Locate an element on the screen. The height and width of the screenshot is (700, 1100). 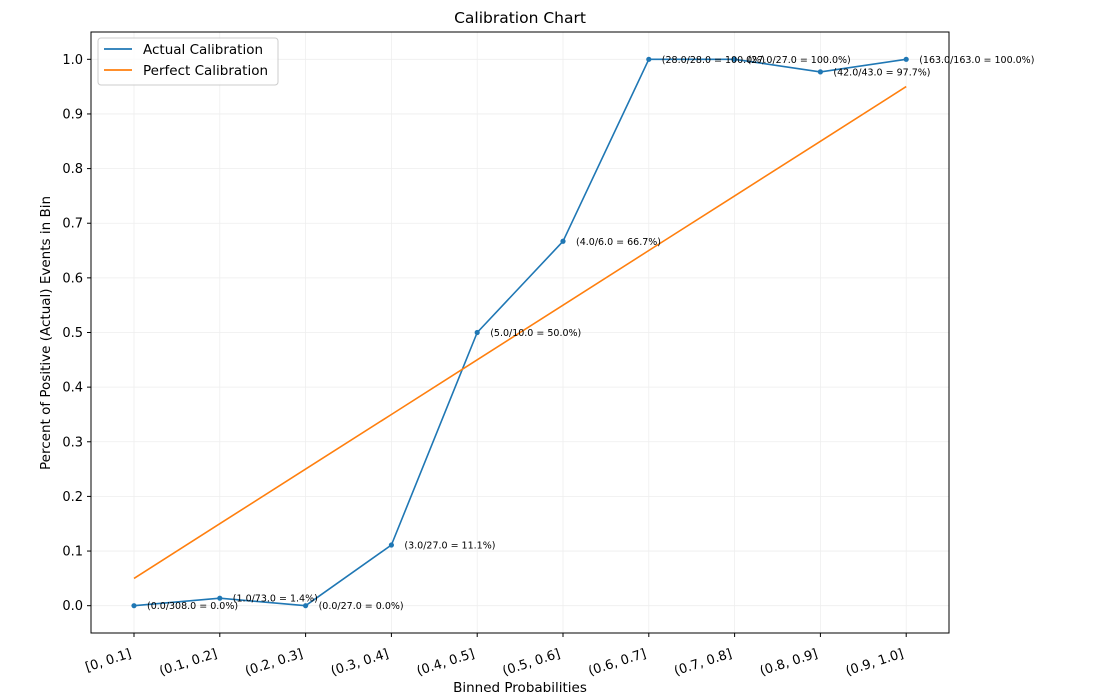
y-tick-label: 0.8 is located at coordinates (72, 169).